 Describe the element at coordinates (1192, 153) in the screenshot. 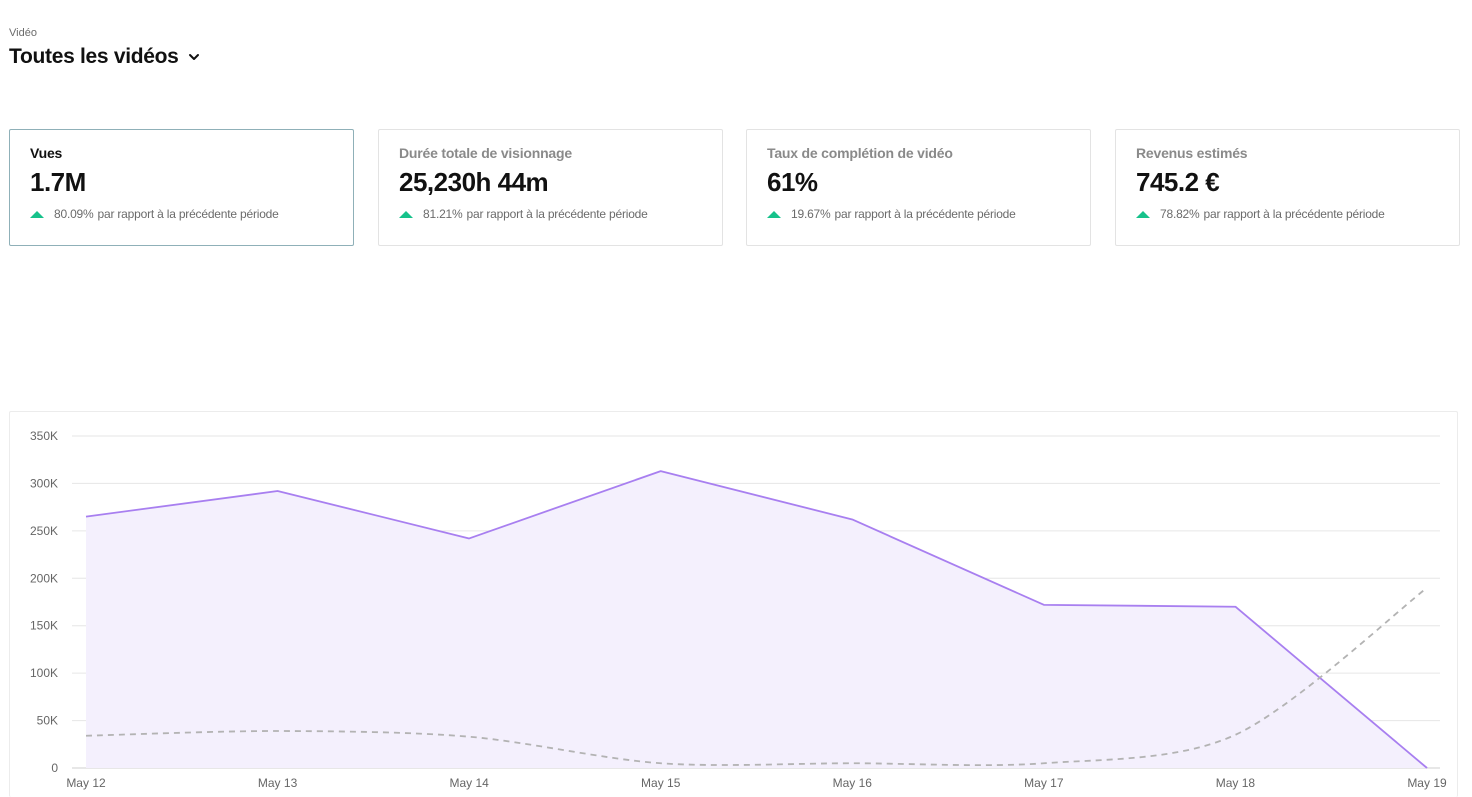

I see `metric-label: Revenus estimés` at that location.